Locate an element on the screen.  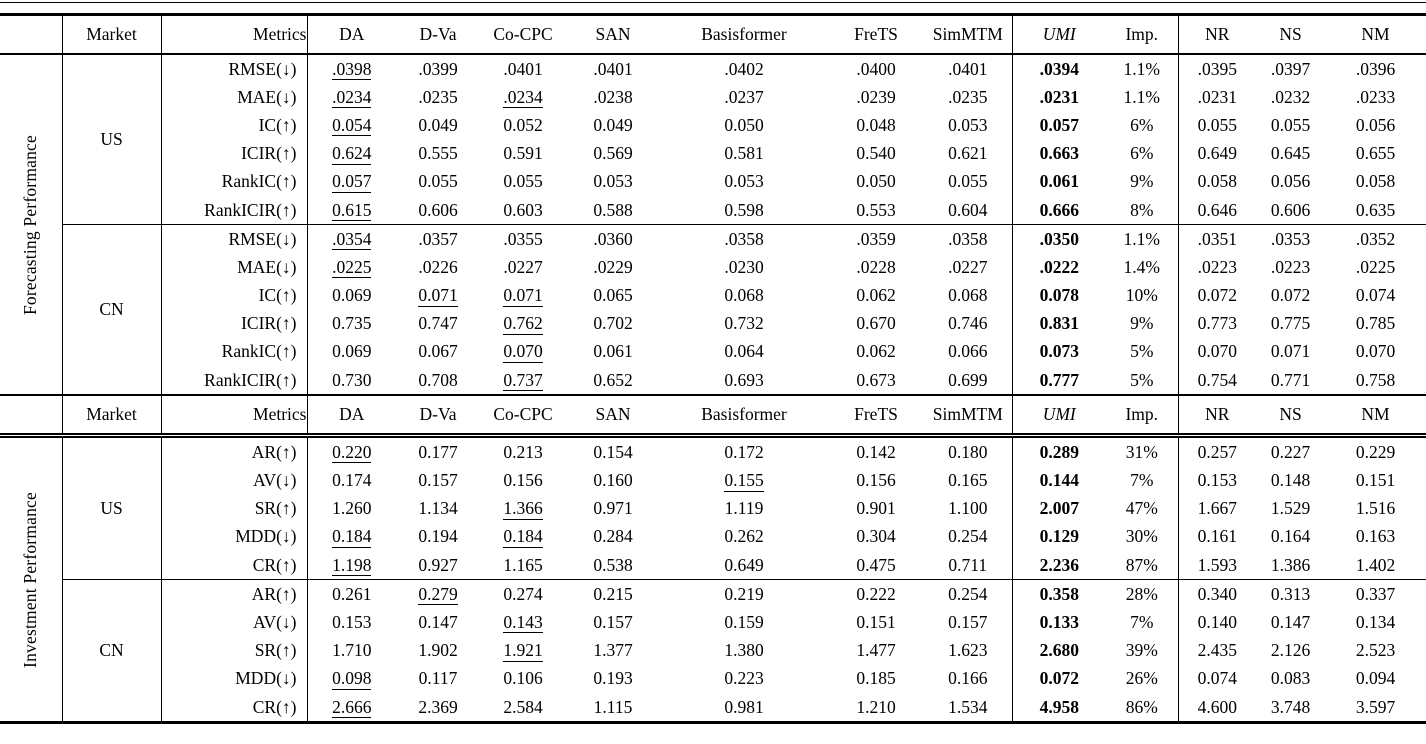
value-cell-ns: .0353 is located at coordinates (1290, 239).